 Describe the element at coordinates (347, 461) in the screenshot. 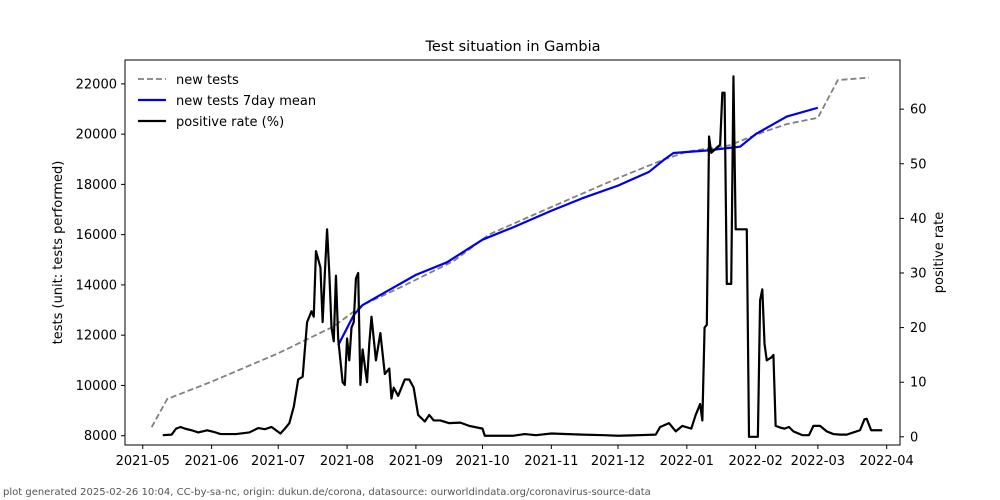

I see `x-tick-label: 2021-08` at that location.